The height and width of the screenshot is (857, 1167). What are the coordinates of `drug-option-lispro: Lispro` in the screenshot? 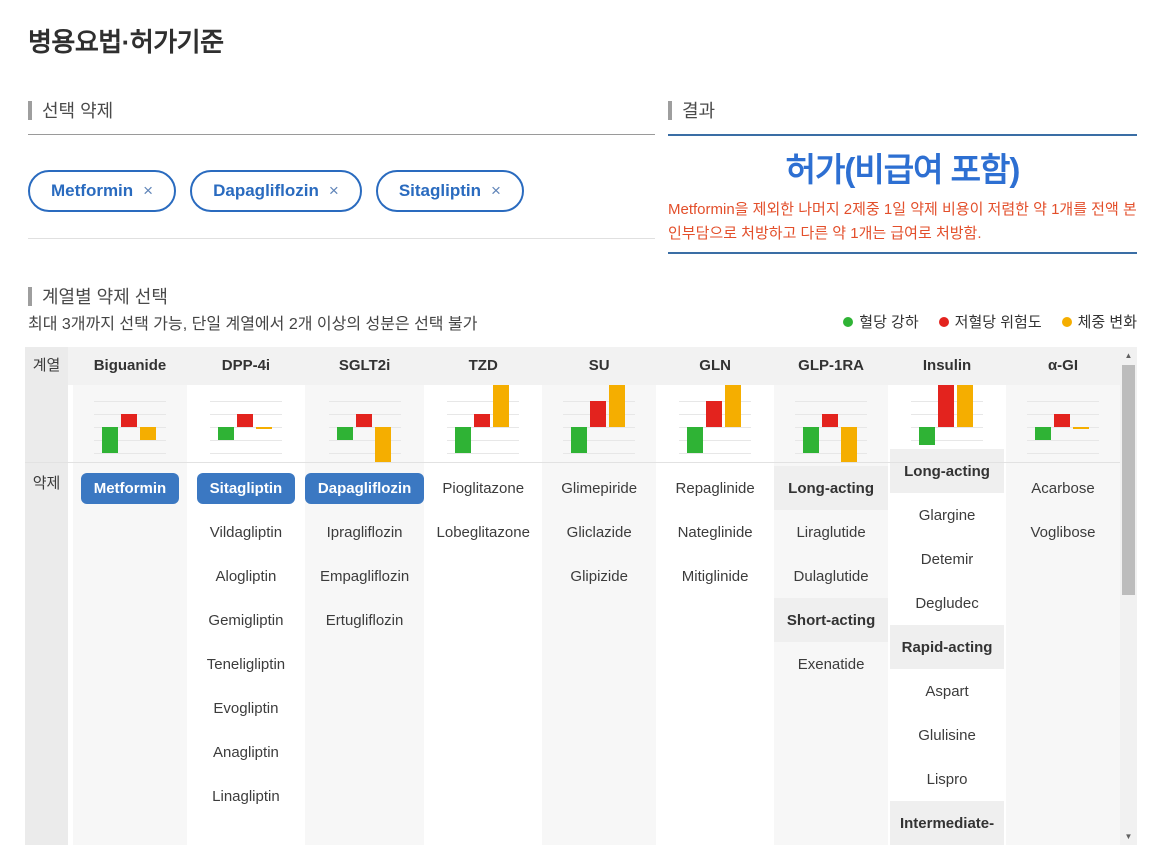 It's located at (947, 779).